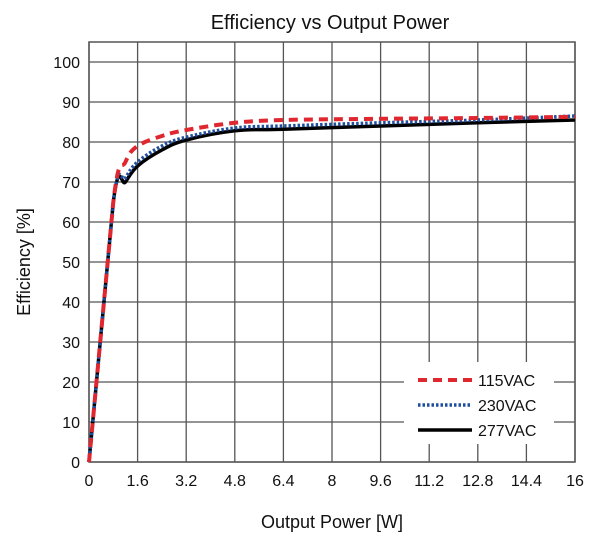 The height and width of the screenshot is (549, 600). I want to click on legend: 115VAC 230VAC 277VAC, so click(479, 403).